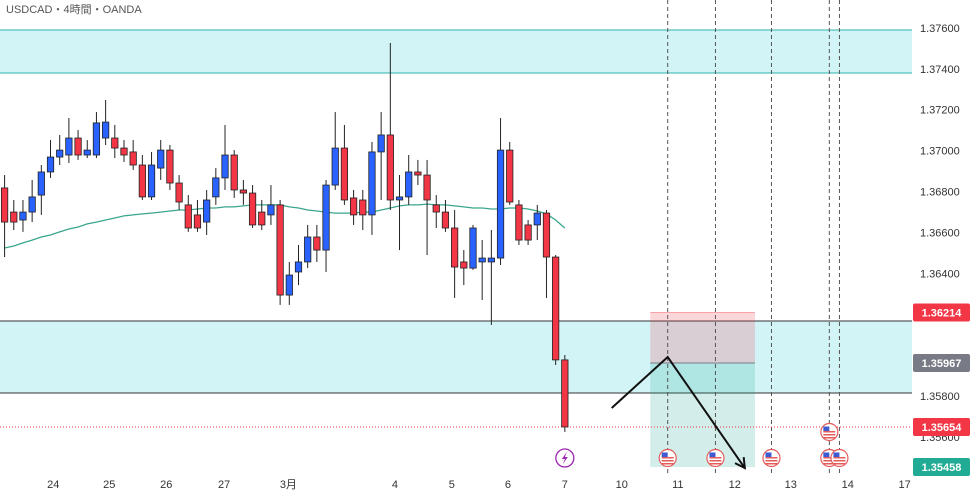  Describe the element at coordinates (791, 485) in the screenshot. I see `x-tick-label: 13` at that location.